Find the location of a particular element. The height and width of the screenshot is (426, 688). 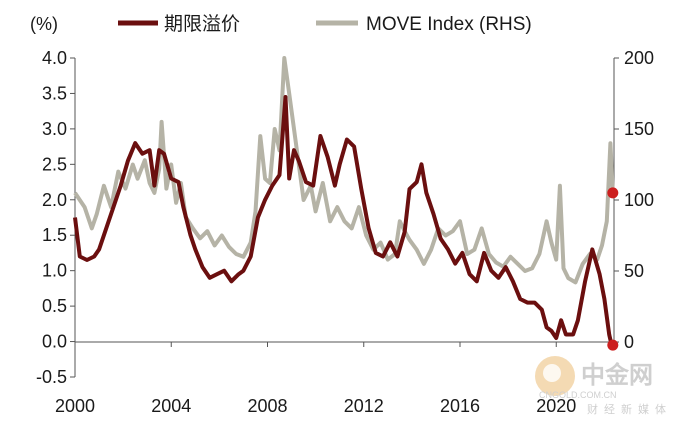

x-tick-label: 2016 is located at coordinates (460, 406).